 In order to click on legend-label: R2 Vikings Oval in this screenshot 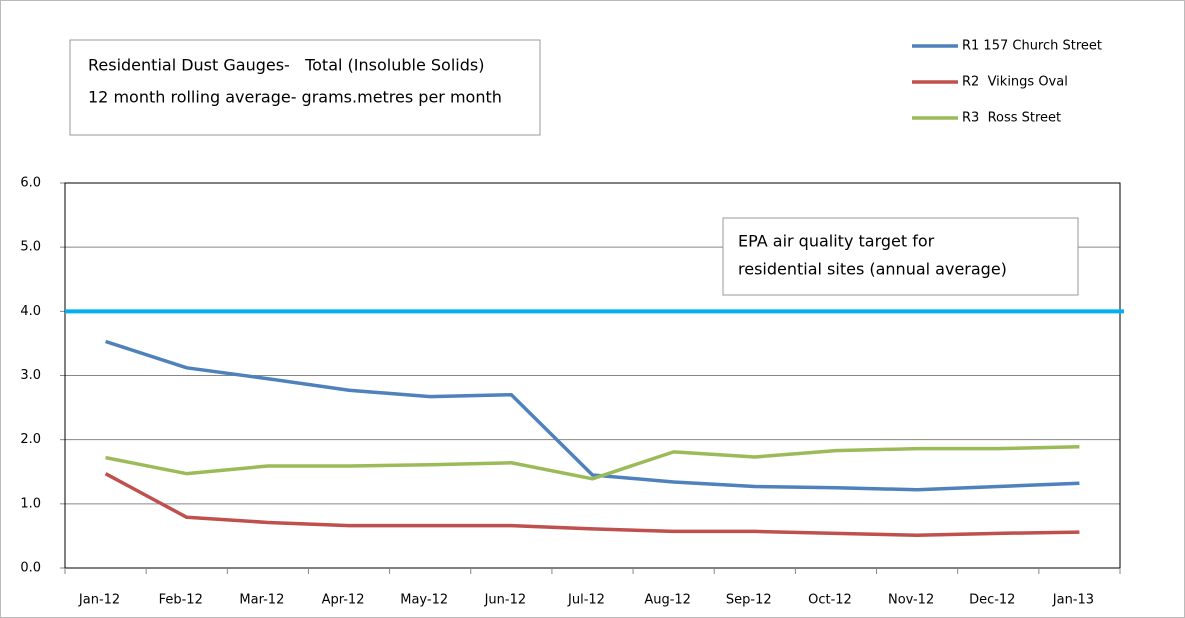, I will do `click(1015, 82)`.